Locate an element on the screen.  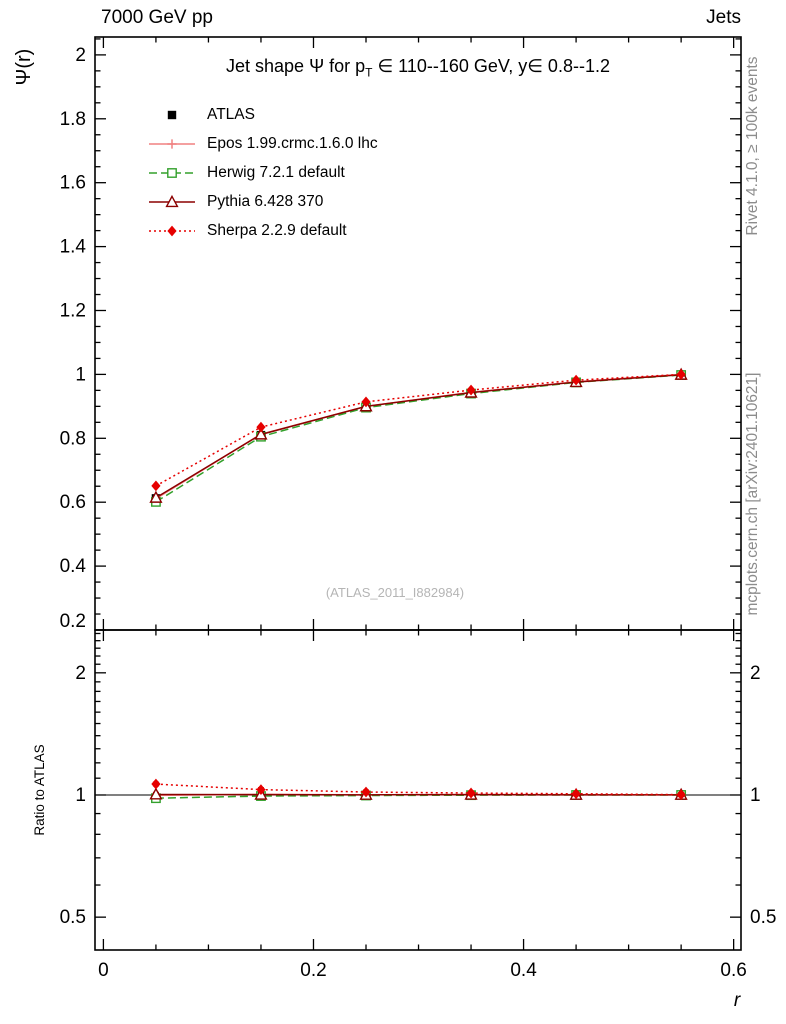
square-filled-legend-icon is located at coordinates (172, 114).